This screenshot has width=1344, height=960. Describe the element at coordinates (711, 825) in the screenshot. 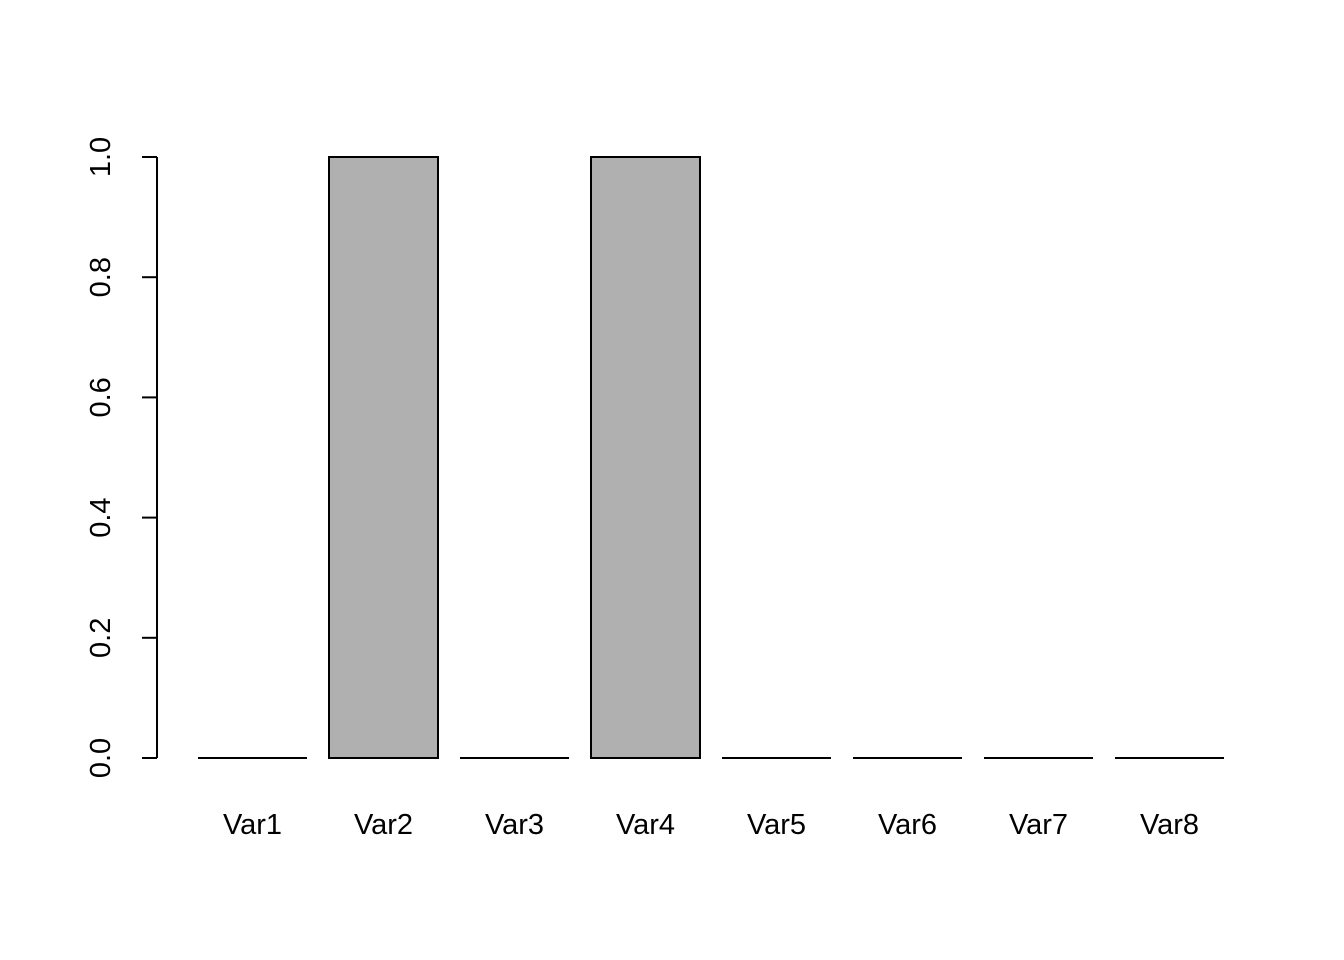

I see `x-axis-labels: Var1 Var2 Var3 Var4 Var5 Var6 Var7 Var8` at that location.